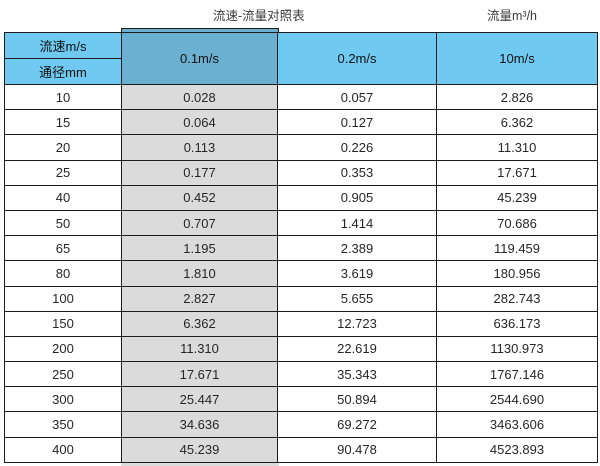  Describe the element at coordinates (357, 248) in the screenshot. I see `flow-value-cell: 2.389` at that location.